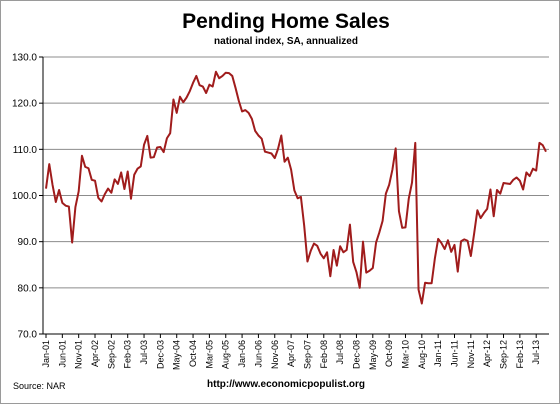 The width and height of the screenshot is (560, 404). I want to click on x-tick-label: Jul-03, so click(144, 352).